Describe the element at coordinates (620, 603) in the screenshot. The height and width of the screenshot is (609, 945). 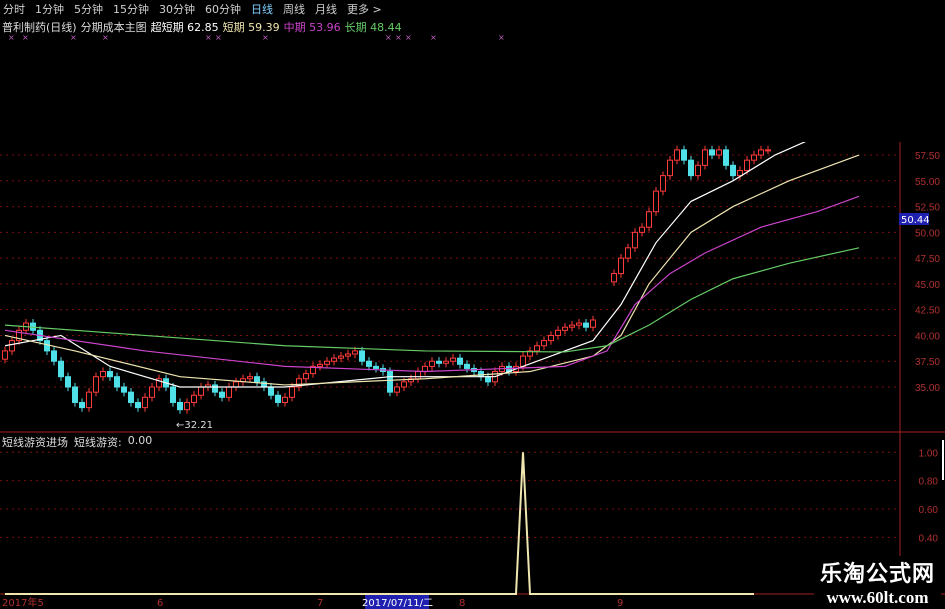
I see `x-tick-label: 9` at that location.